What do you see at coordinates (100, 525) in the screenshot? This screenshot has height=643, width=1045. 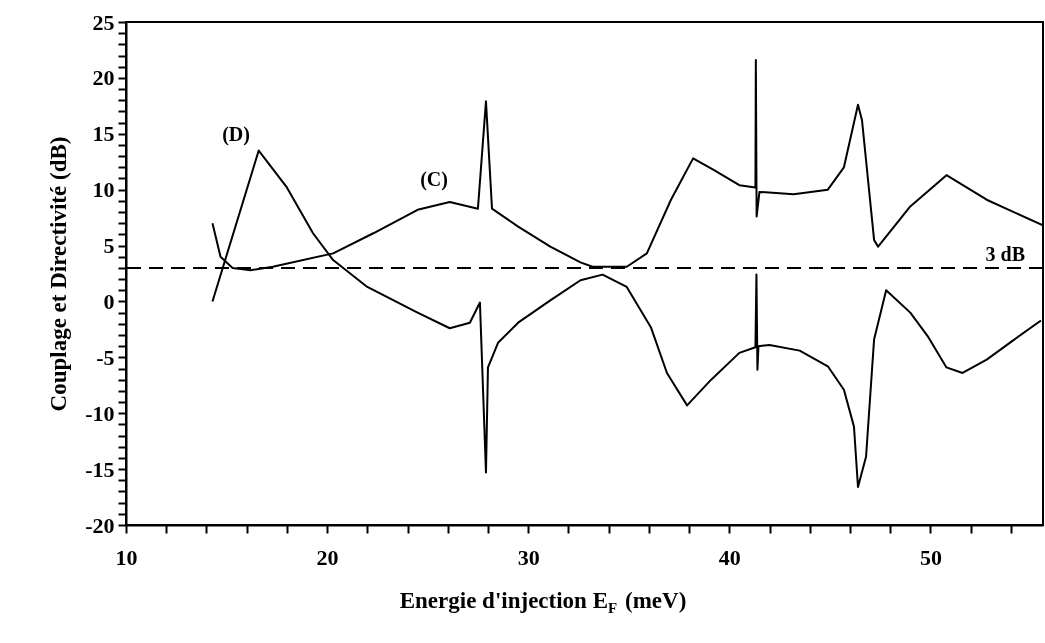 I see `y-tick-label: -20` at bounding box center [100, 525].